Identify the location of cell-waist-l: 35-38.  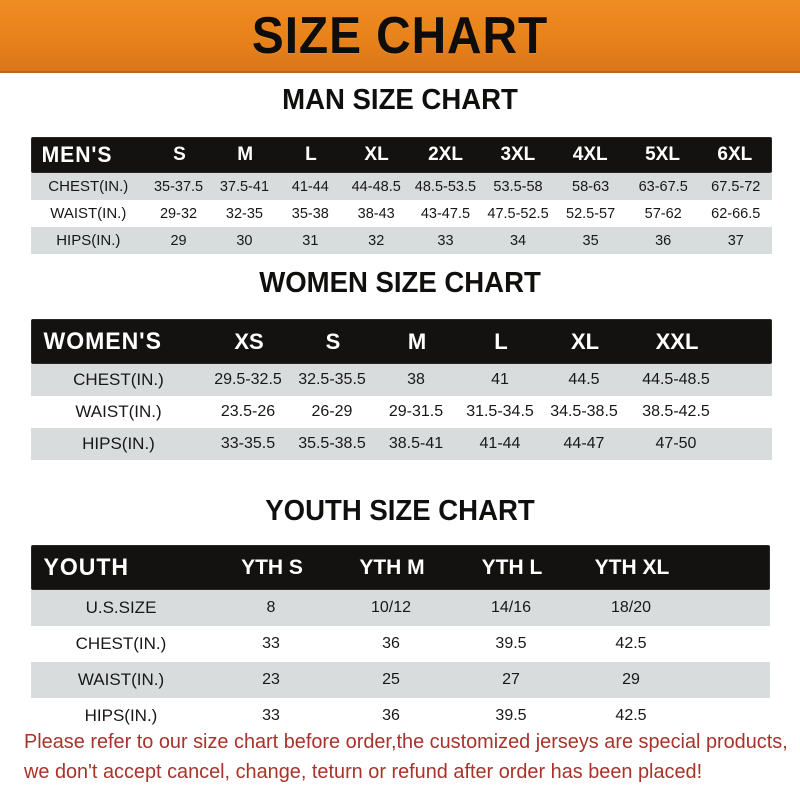
(310, 213).